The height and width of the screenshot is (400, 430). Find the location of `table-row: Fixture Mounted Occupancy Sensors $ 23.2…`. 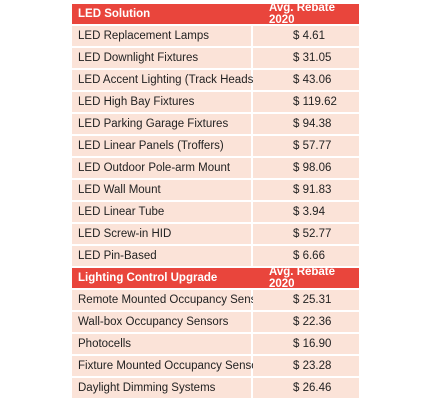

table-row: Fixture Mounted Occupancy Sensors $ 23.2… is located at coordinates (215, 366).